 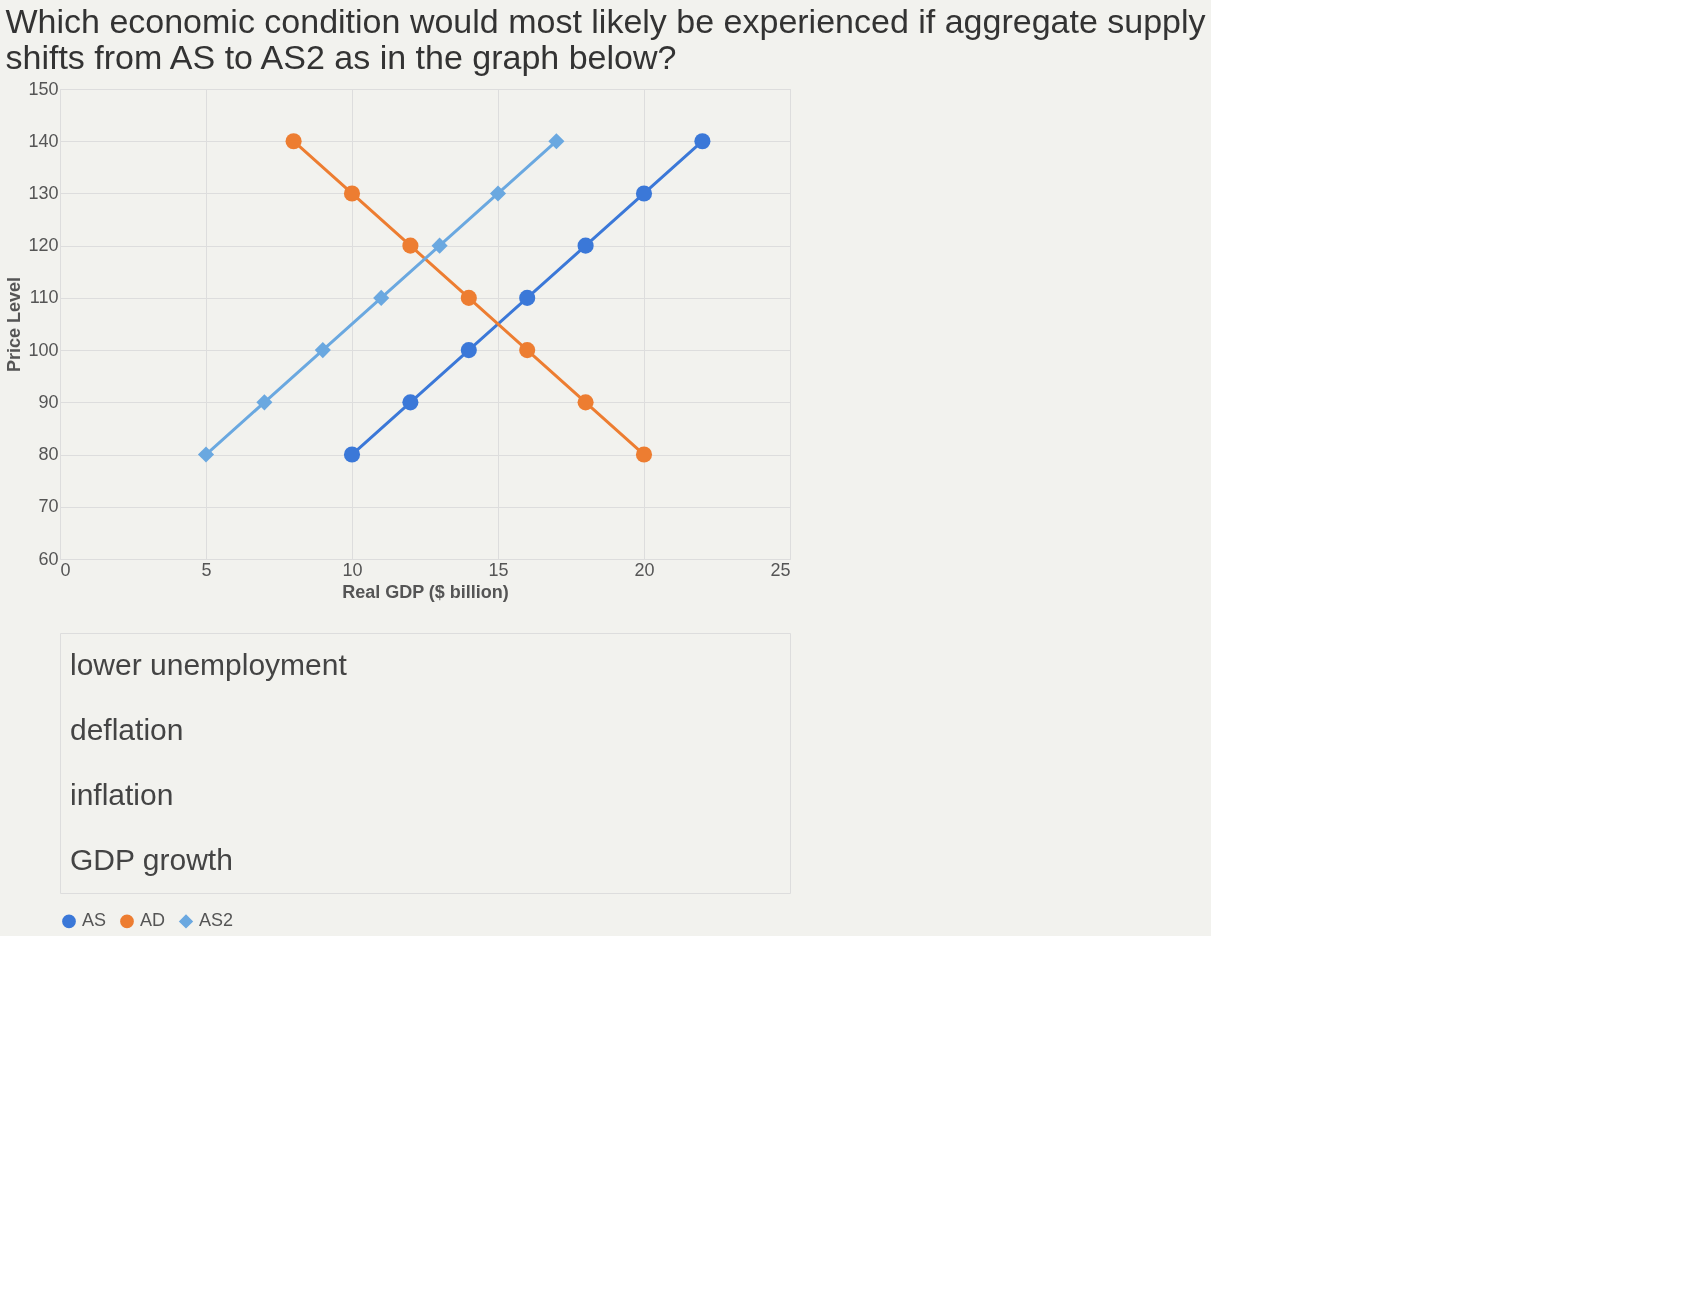 What do you see at coordinates (206, 569) in the screenshot?
I see `x-tick-label: 5` at bounding box center [206, 569].